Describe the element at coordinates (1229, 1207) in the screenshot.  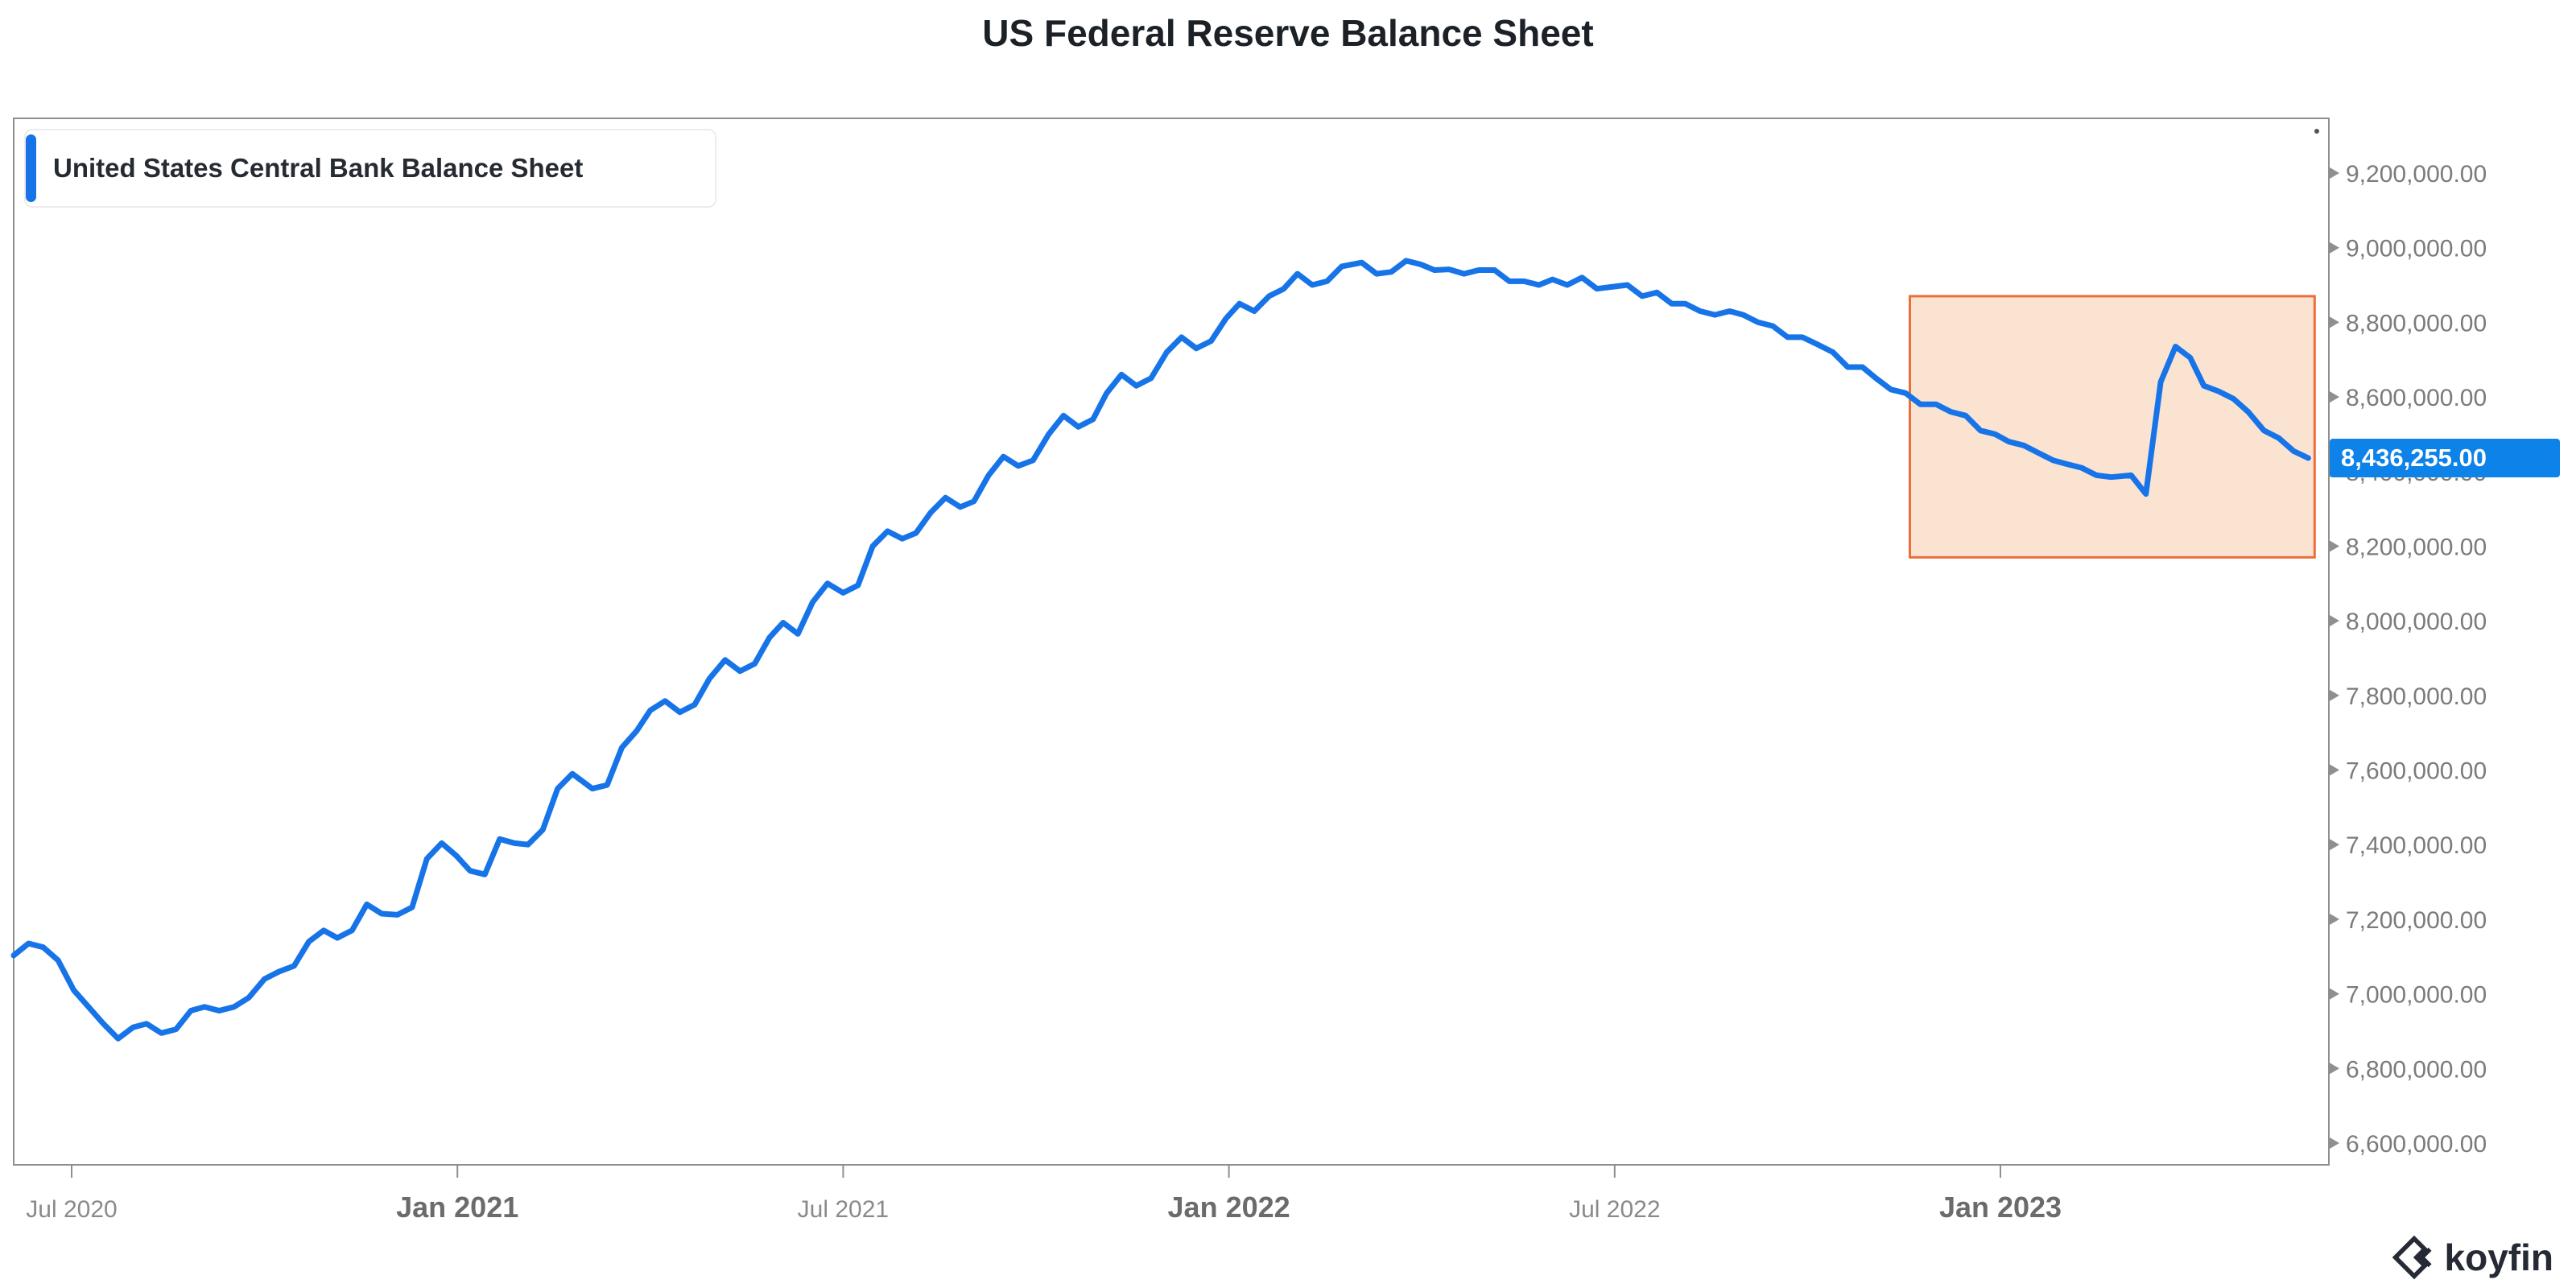
I see `x-tick-label: Jan 2022` at that location.